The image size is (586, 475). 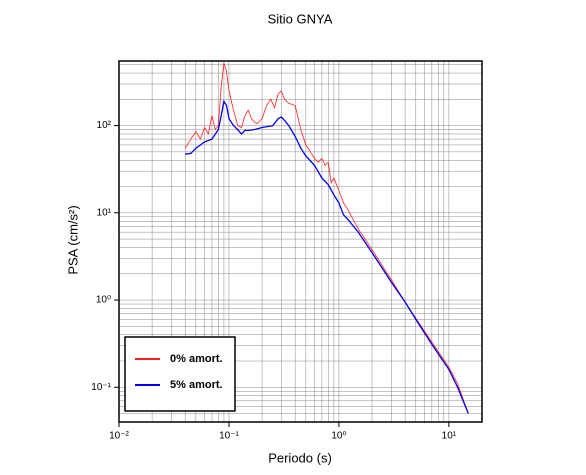 I want to click on x-tick-label: 10⁰, so click(x=338, y=436).